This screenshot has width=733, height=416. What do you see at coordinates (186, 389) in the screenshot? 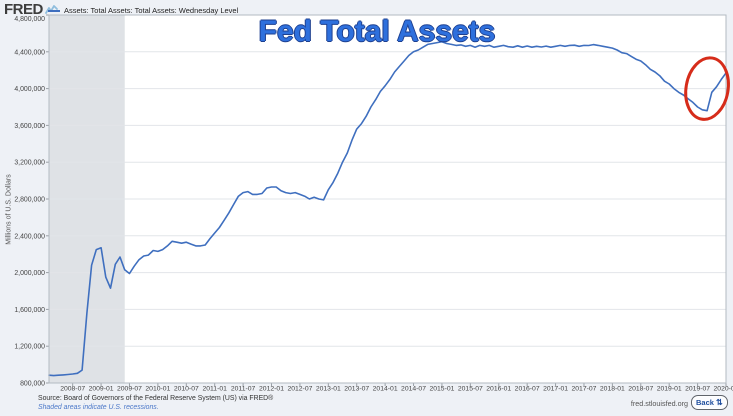
I see `x-tick-label: 2010-07` at bounding box center [186, 389].